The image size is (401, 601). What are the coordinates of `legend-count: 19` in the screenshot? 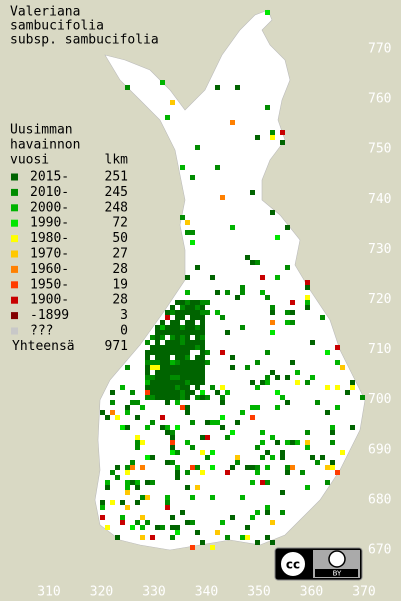 It's located at (120, 284).